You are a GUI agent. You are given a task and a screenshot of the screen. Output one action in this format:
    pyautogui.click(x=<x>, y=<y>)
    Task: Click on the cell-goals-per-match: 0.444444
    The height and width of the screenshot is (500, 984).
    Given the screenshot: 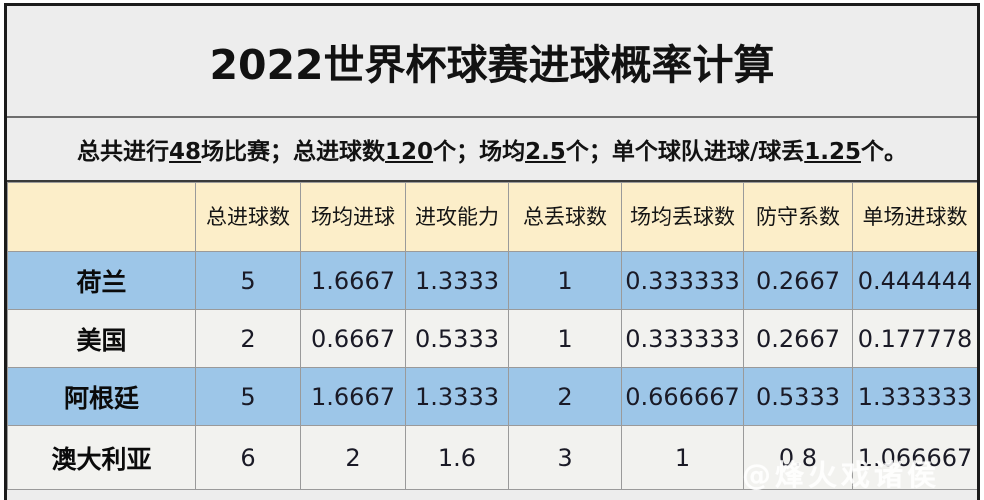 What is the action you would take?
    pyautogui.click(x=914, y=280)
    